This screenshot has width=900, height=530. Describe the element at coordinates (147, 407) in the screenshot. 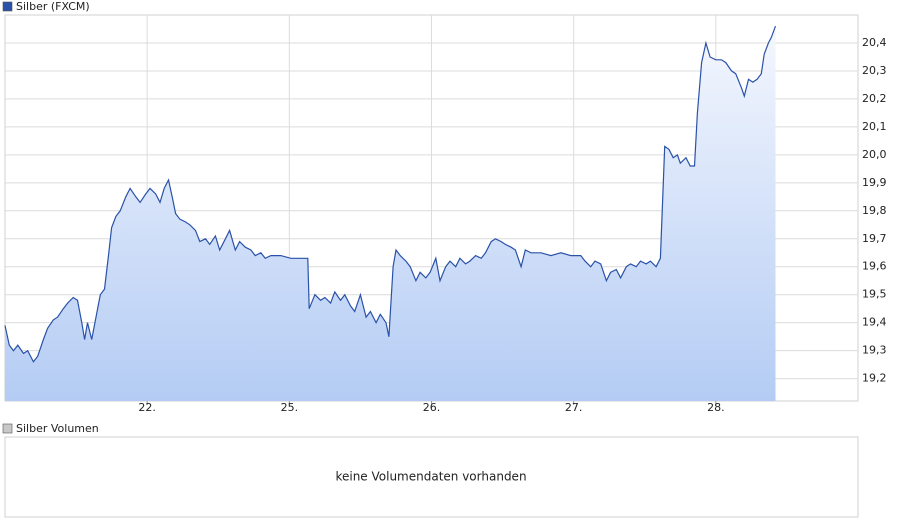

I see `x-tick-label: 22.` at that location.